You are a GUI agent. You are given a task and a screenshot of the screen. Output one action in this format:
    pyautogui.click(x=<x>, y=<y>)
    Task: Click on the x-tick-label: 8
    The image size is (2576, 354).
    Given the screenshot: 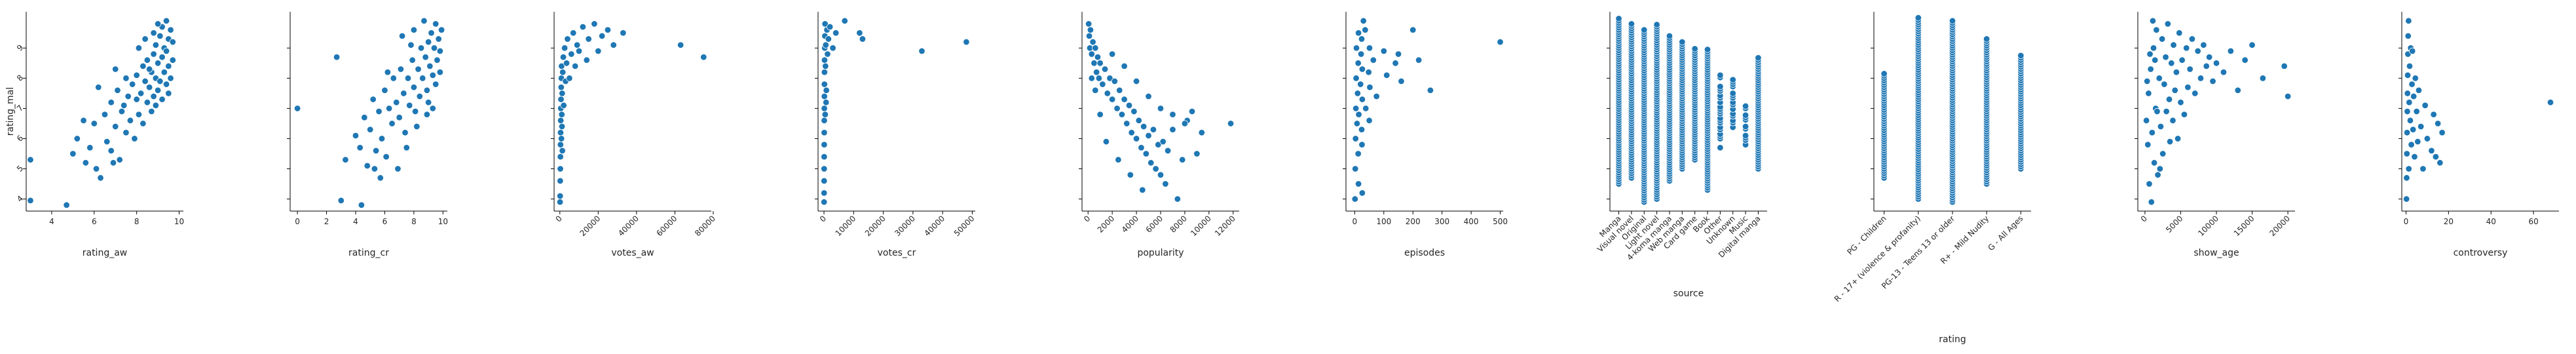 What is the action you would take?
    pyautogui.click(x=414, y=221)
    